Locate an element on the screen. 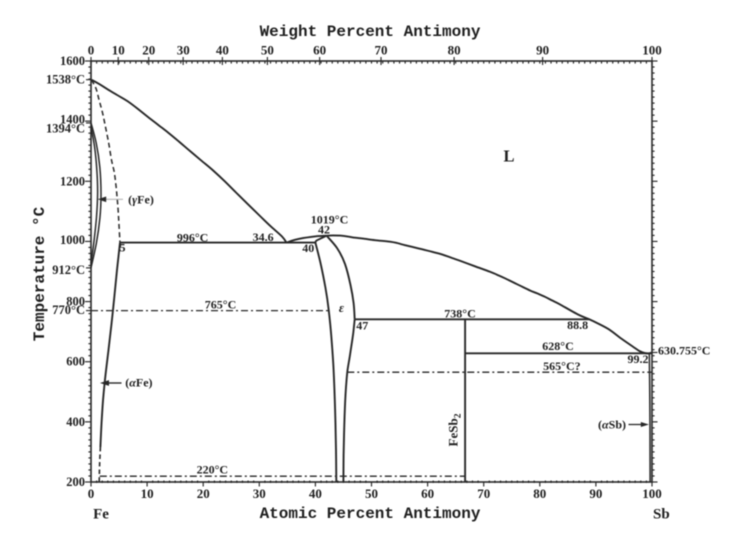 The image size is (737, 547). svg-text: 630.755°C is located at coordinates (684, 351).